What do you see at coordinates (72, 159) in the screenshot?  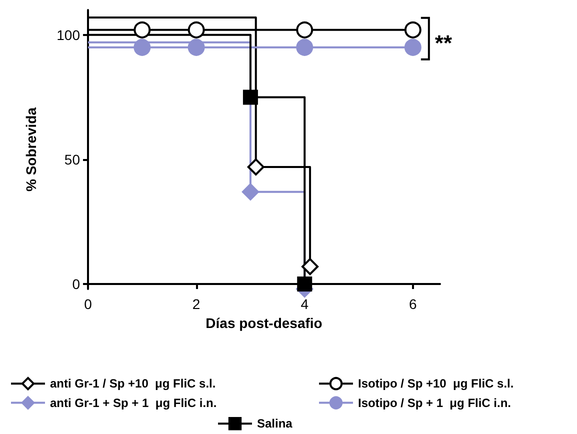 I see `y-tick-label: 50` at bounding box center [72, 159].